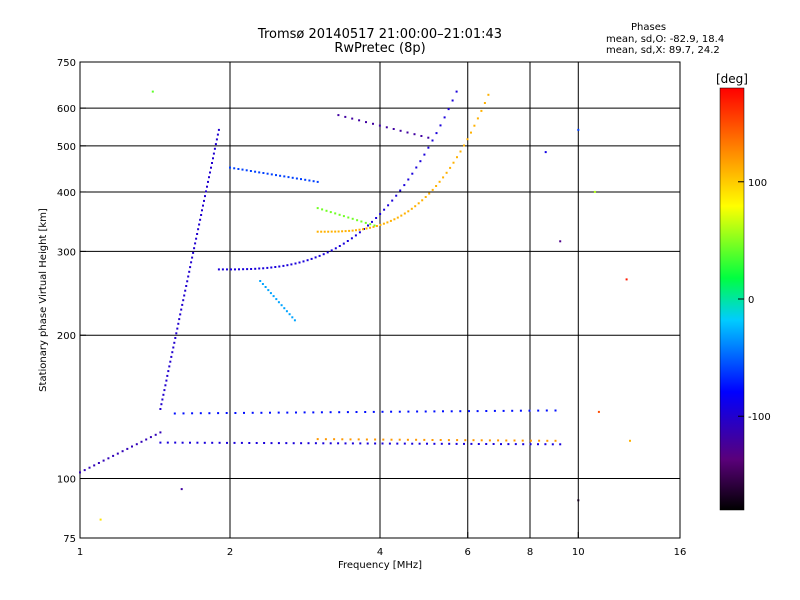 Image resolution: width=800 pixels, height=600 pixels. Describe the element at coordinates (71, 301) in the screenshot. I see `y-axis-ticks: 75 100 200 300 400 500 600 750` at that location.